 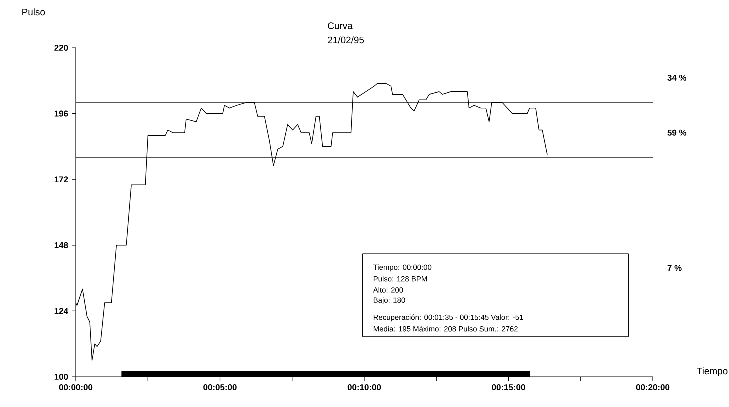 I want to click on text: 59 %, so click(x=677, y=133).